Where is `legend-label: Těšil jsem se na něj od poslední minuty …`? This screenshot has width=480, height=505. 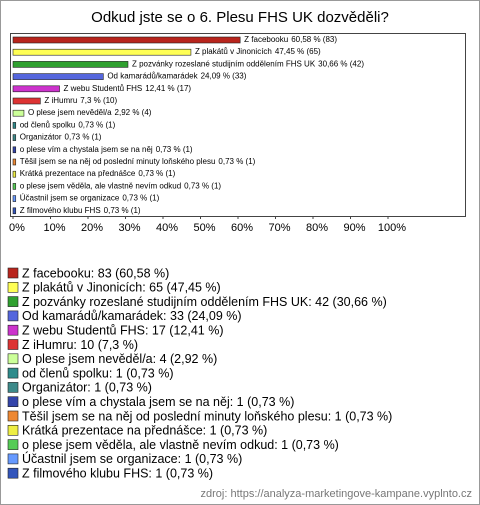
legend-label: Těšil jsem se na něj od poslední minuty … is located at coordinates (207, 416).